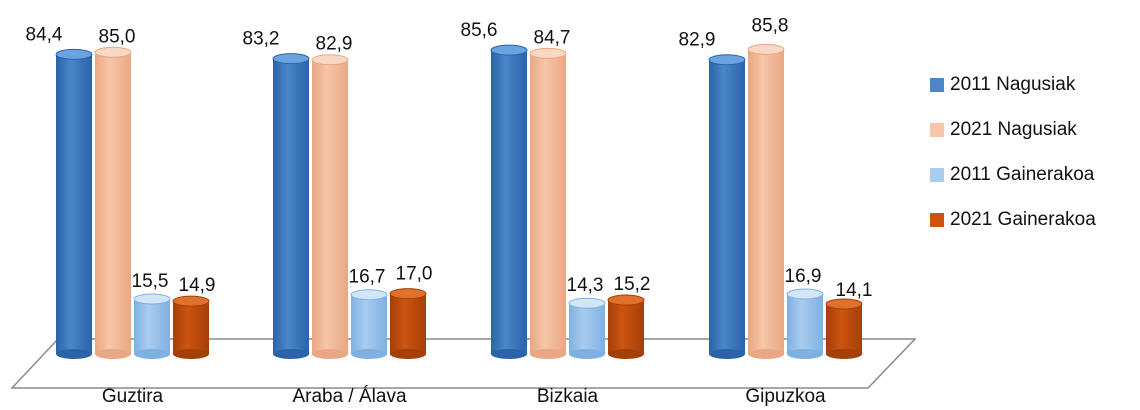  Describe the element at coordinates (1023, 219) in the screenshot. I see `legend-label-2021-gainerakoa: 2021 Gainerakoa` at that location.